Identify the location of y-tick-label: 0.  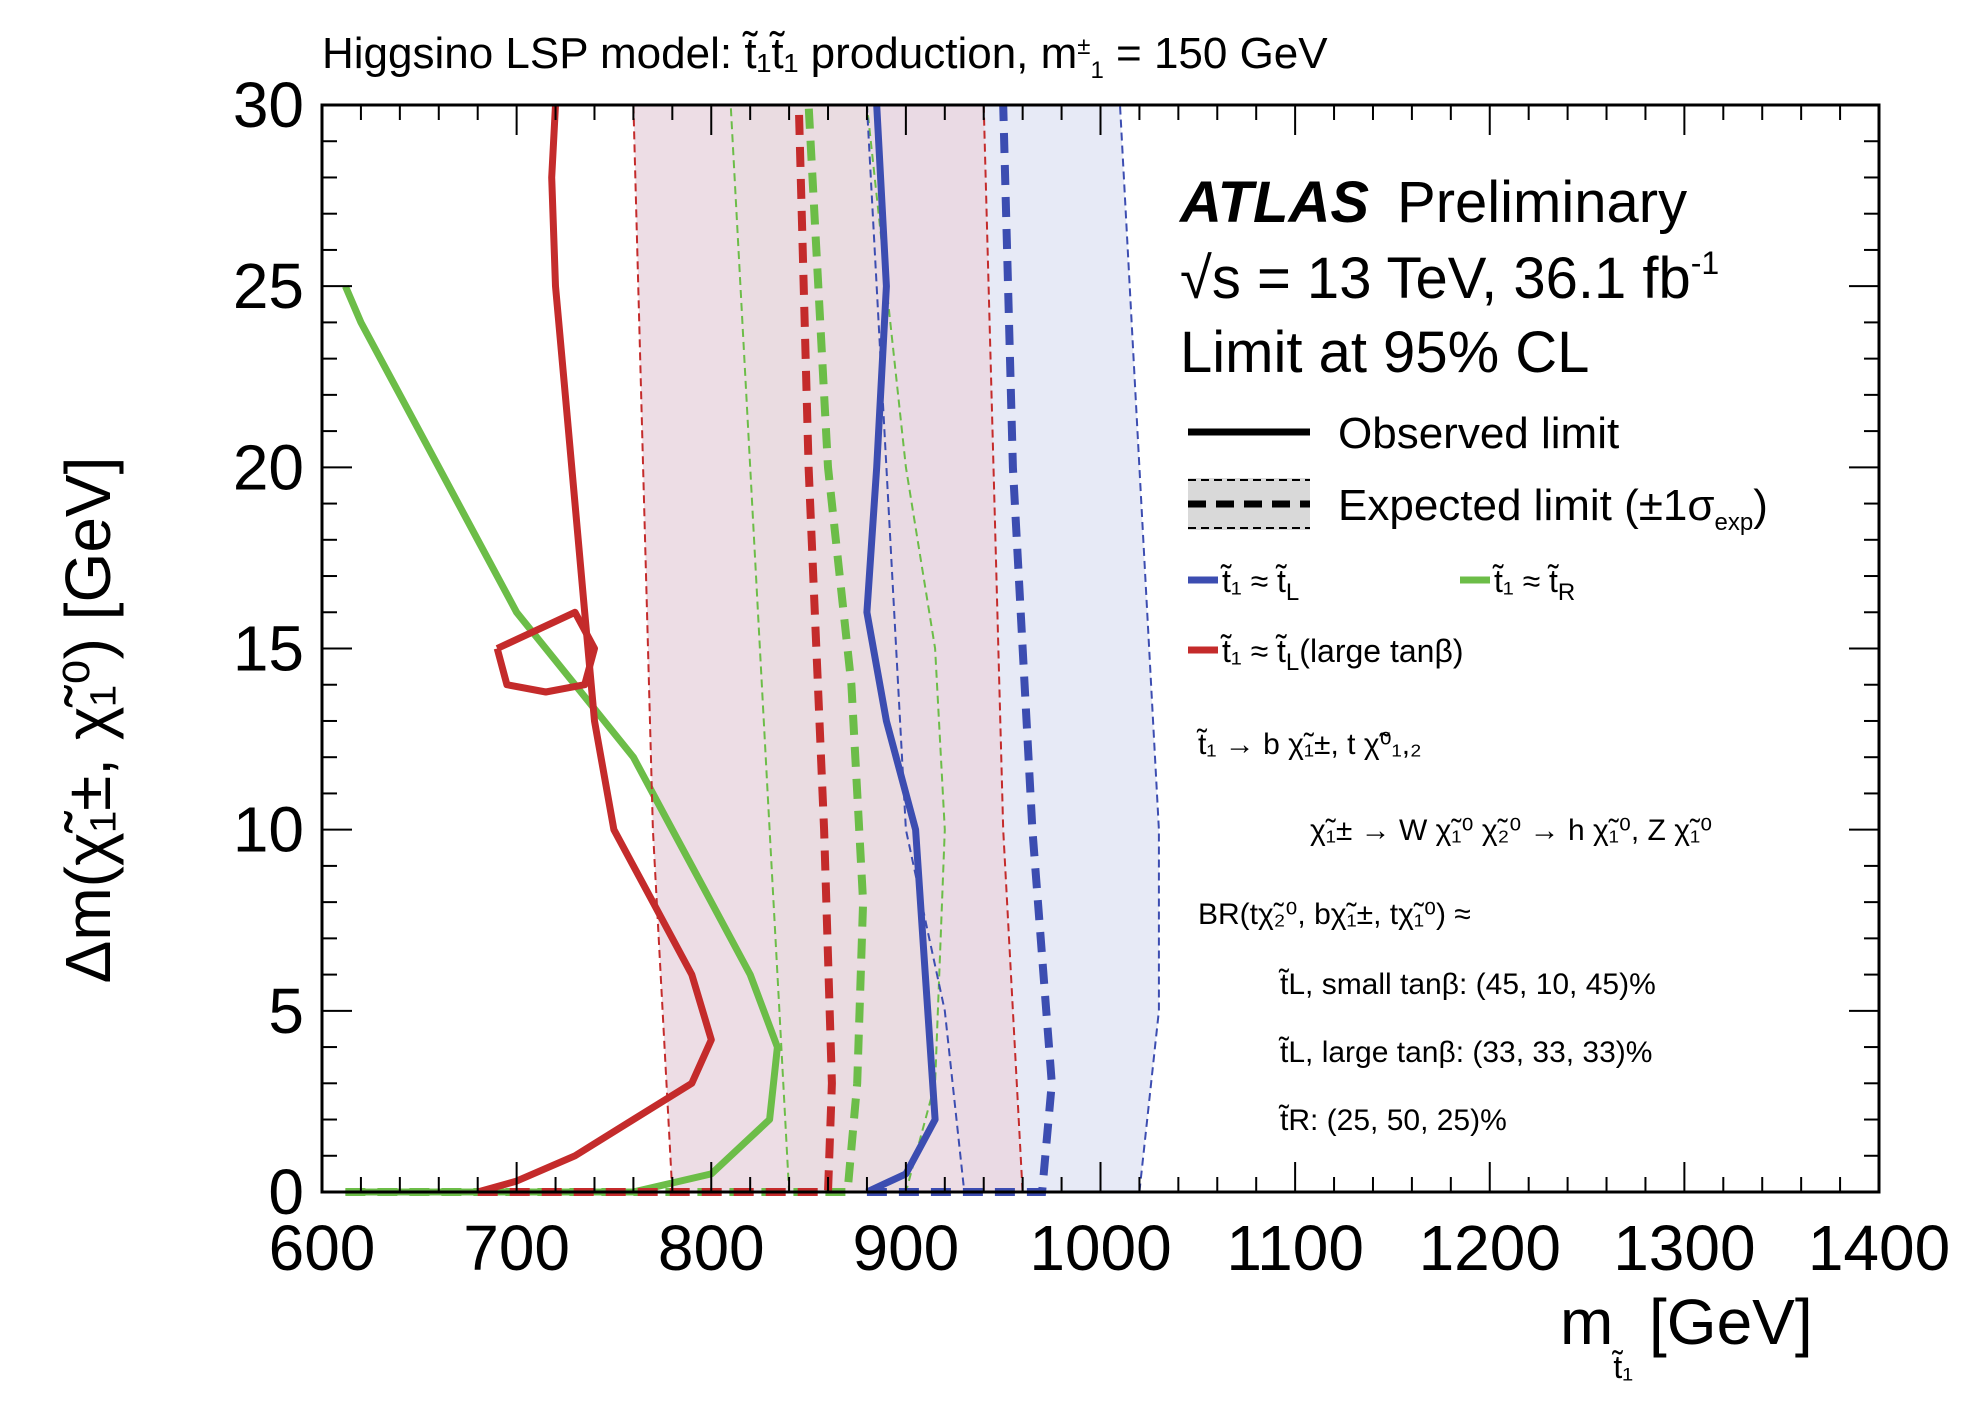
(286, 1192).